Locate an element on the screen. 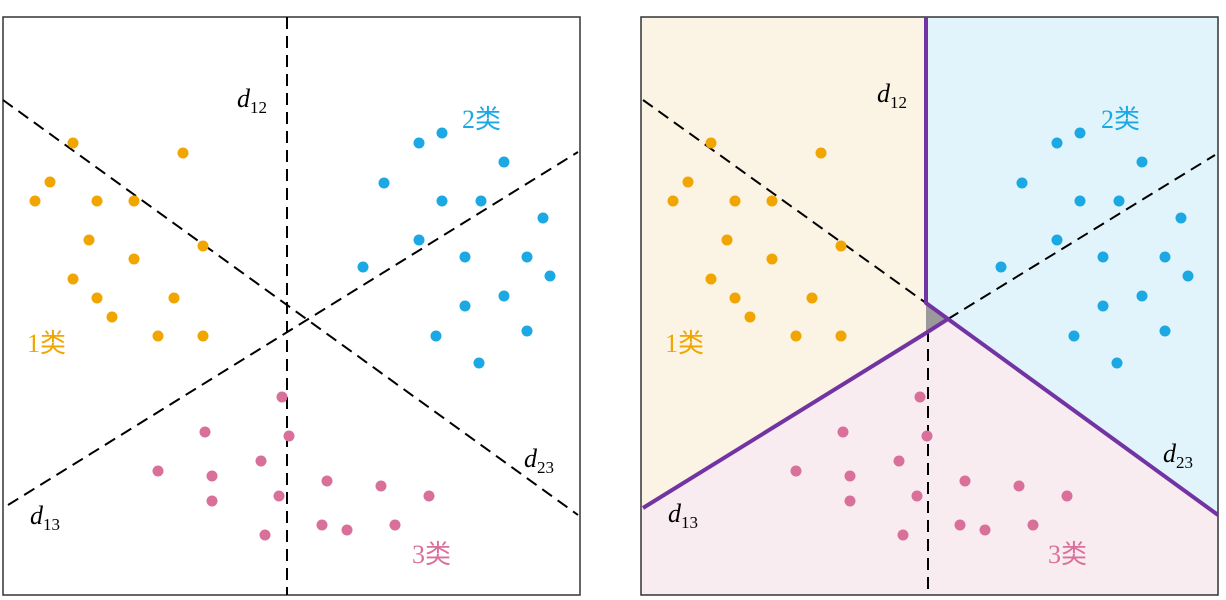  d23-line is located at coordinates (784, 201).